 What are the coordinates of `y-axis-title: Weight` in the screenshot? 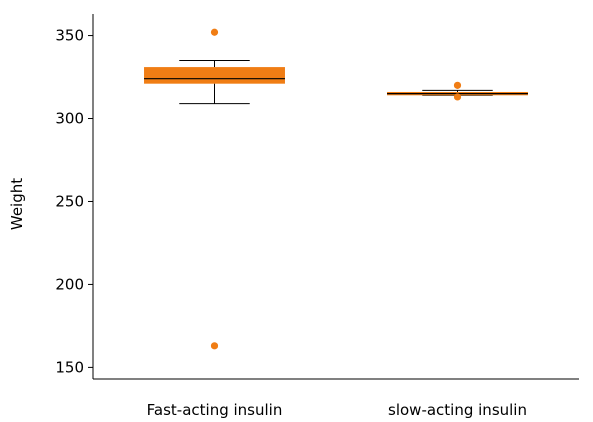 It's located at (17, 204).